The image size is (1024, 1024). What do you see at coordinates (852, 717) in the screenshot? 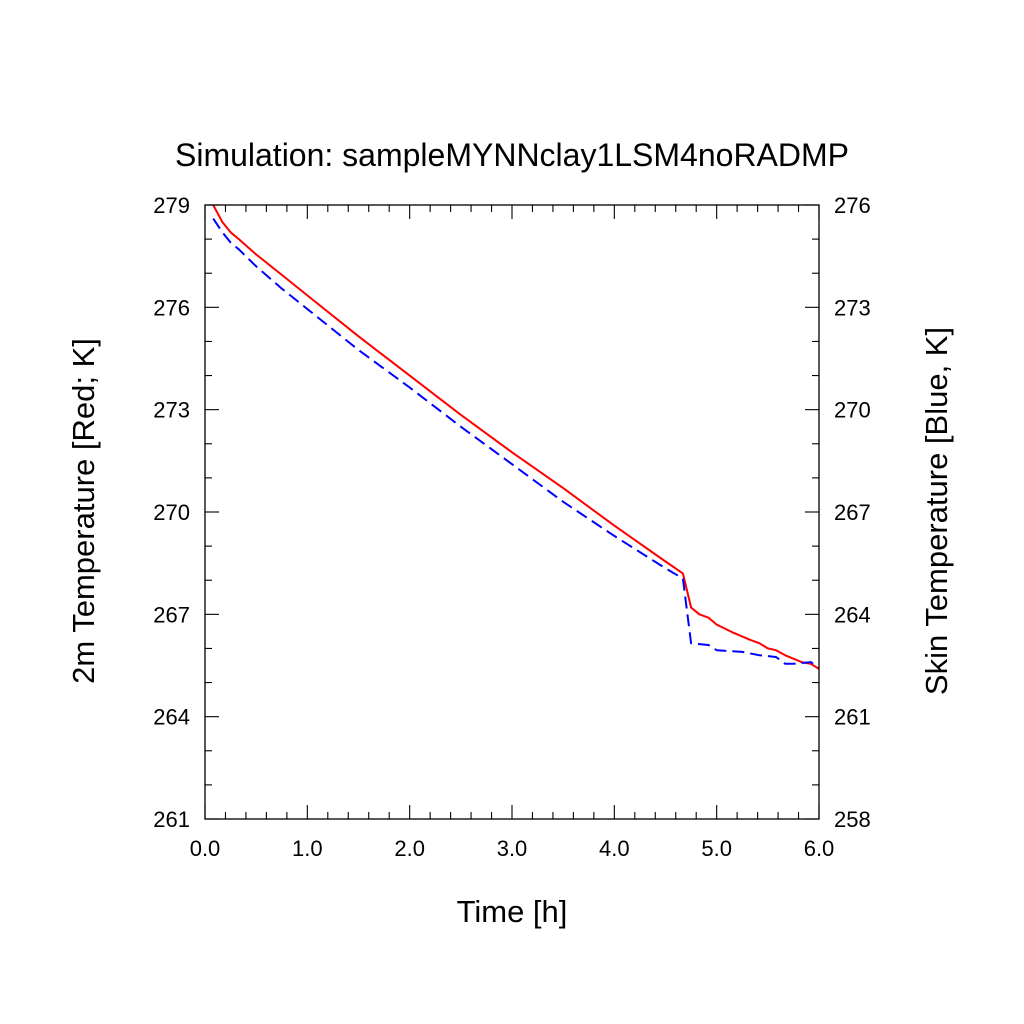
I see `y-right-tick-label: 261` at bounding box center [852, 717].